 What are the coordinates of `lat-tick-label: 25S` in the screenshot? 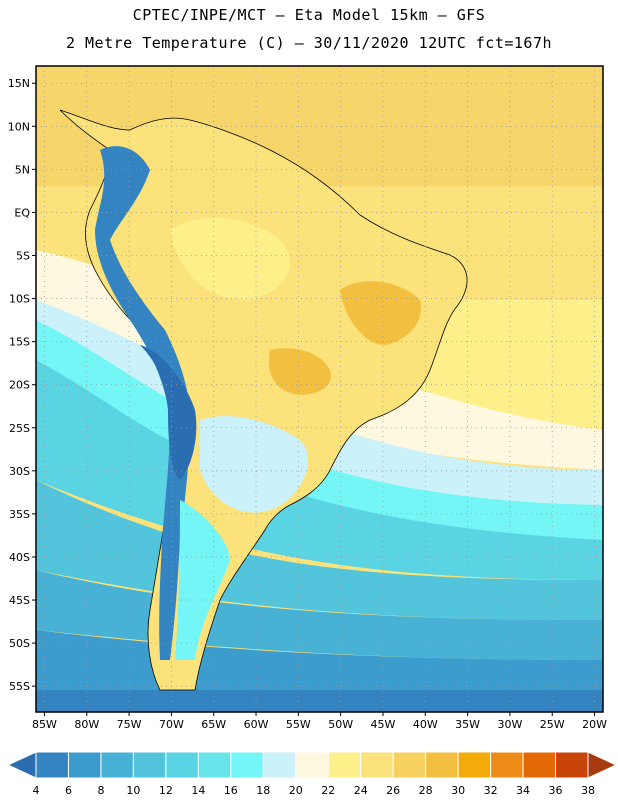 It's located at (19, 428).